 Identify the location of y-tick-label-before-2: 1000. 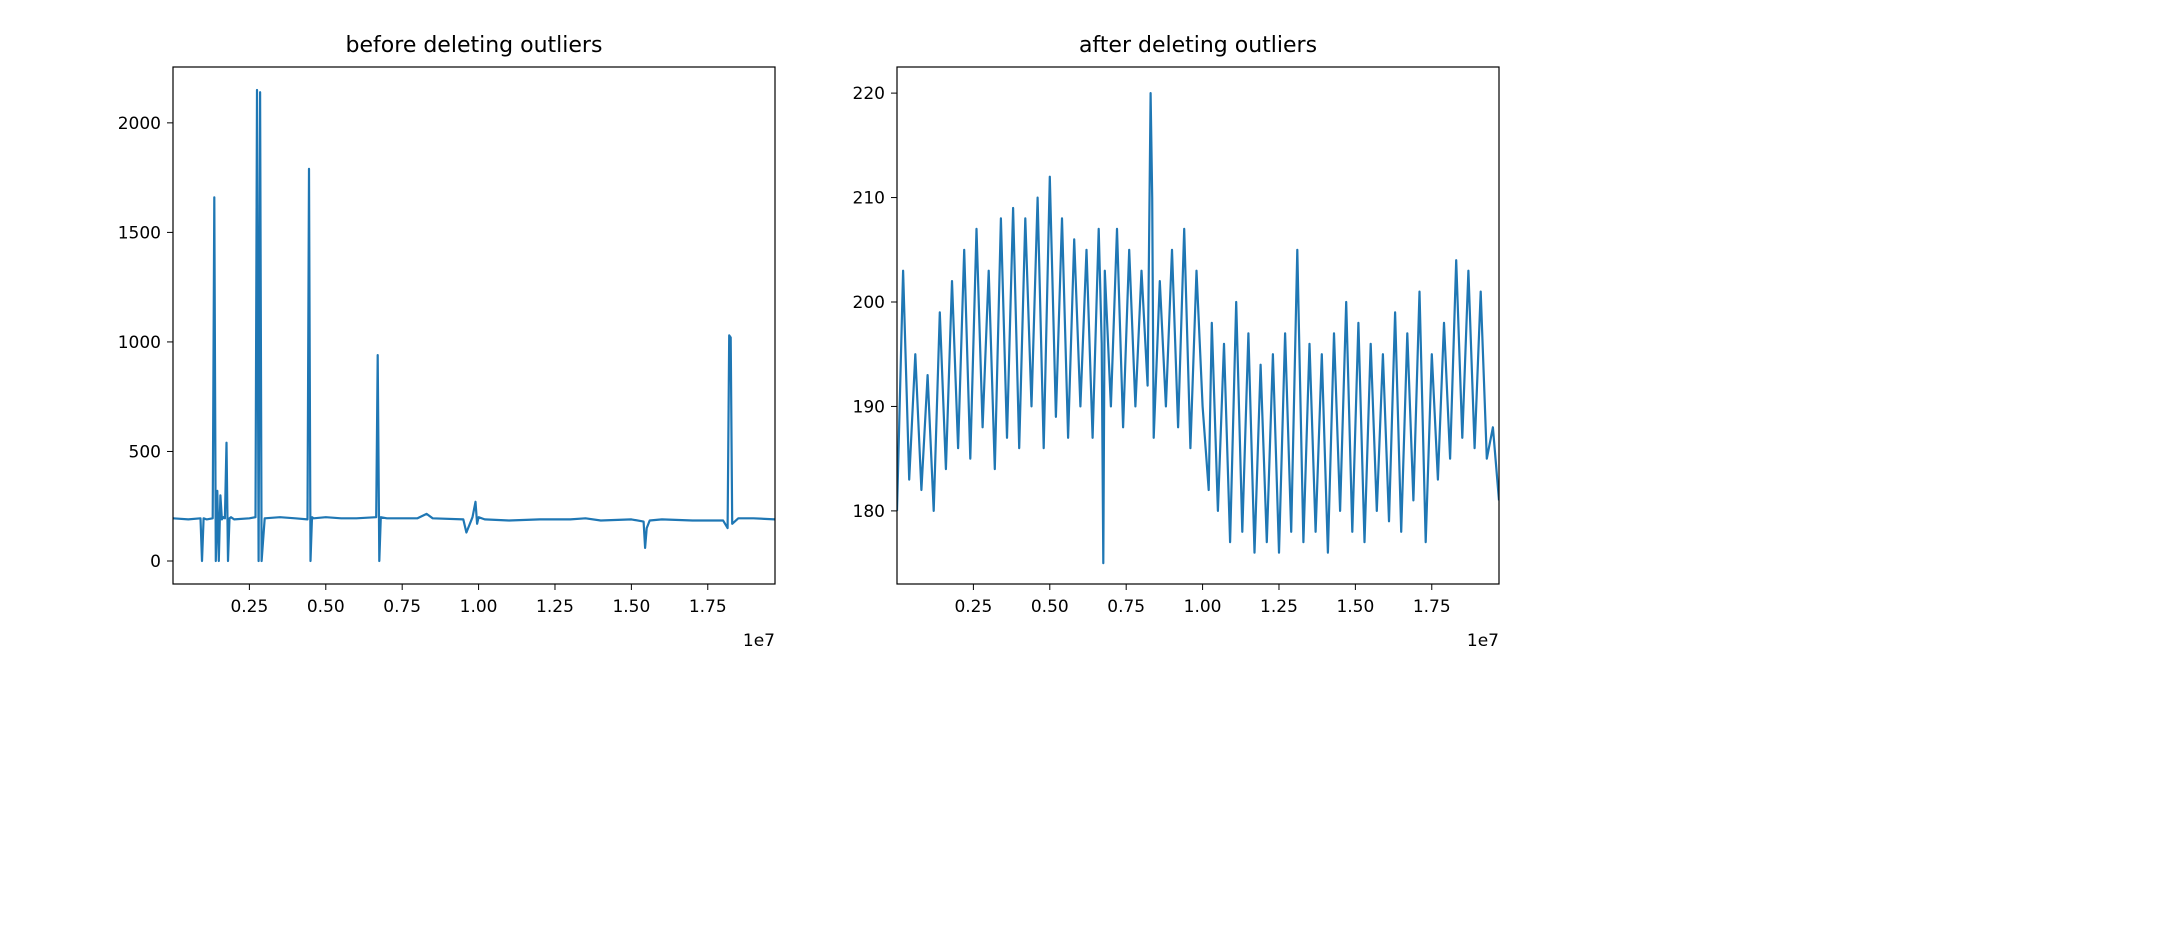
(139, 343).